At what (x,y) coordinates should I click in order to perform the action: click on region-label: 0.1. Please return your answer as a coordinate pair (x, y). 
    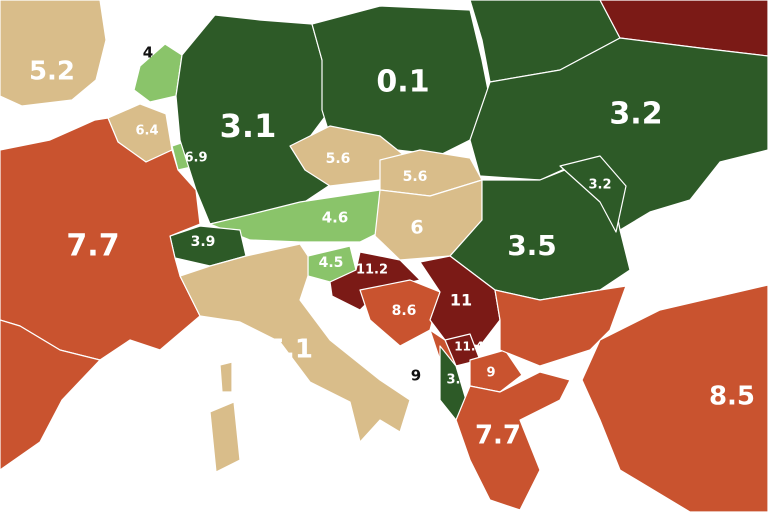
    Looking at the image, I should click on (402, 82).